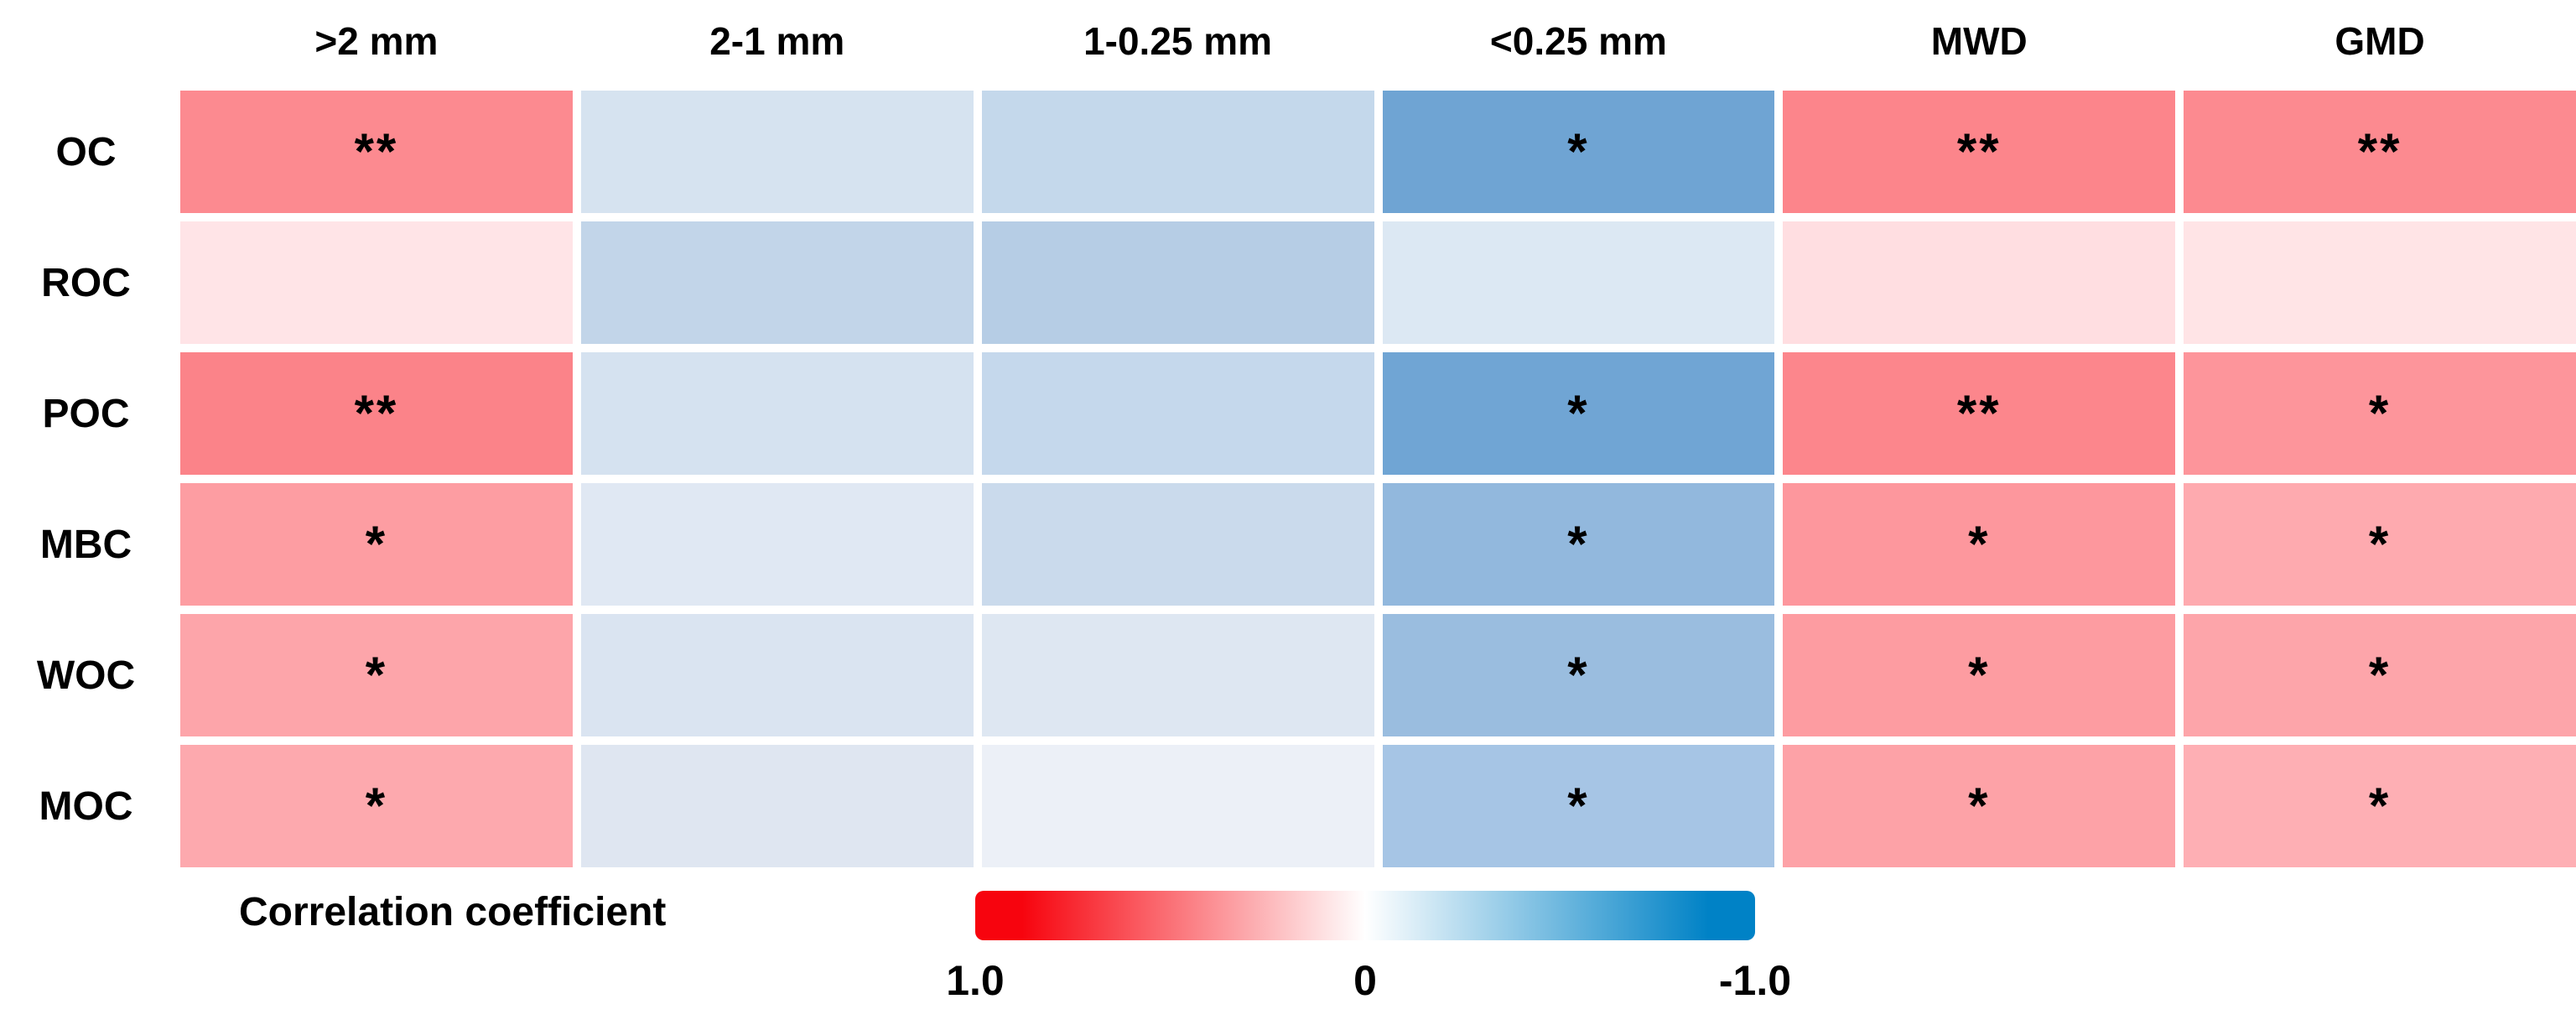 This screenshot has height=1025, width=2576. Describe the element at coordinates (1755, 980) in the screenshot. I see `legend-tick-negative: -1.0` at that location.